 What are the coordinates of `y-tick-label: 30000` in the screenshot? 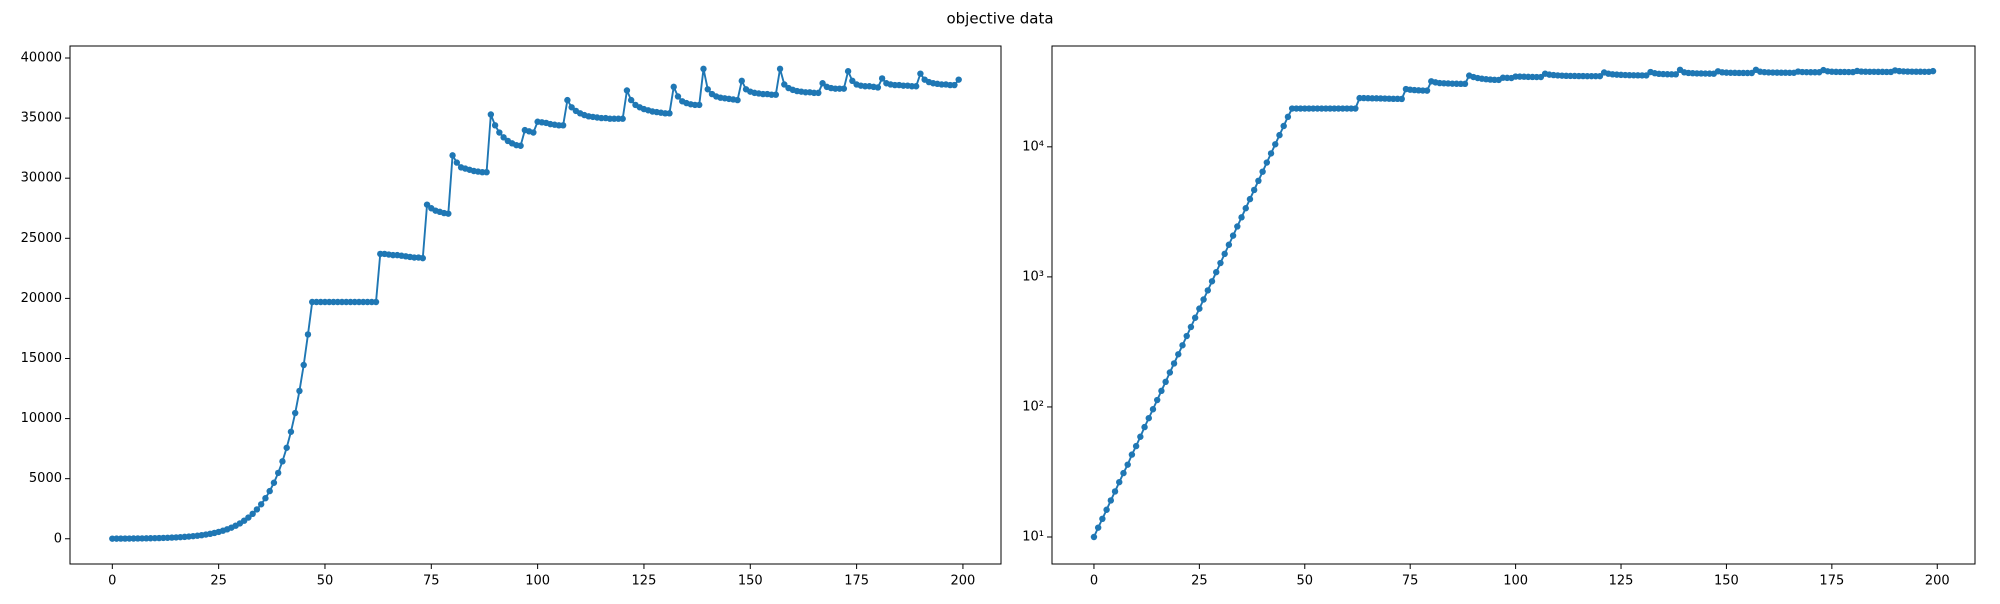 It's located at (41, 178).